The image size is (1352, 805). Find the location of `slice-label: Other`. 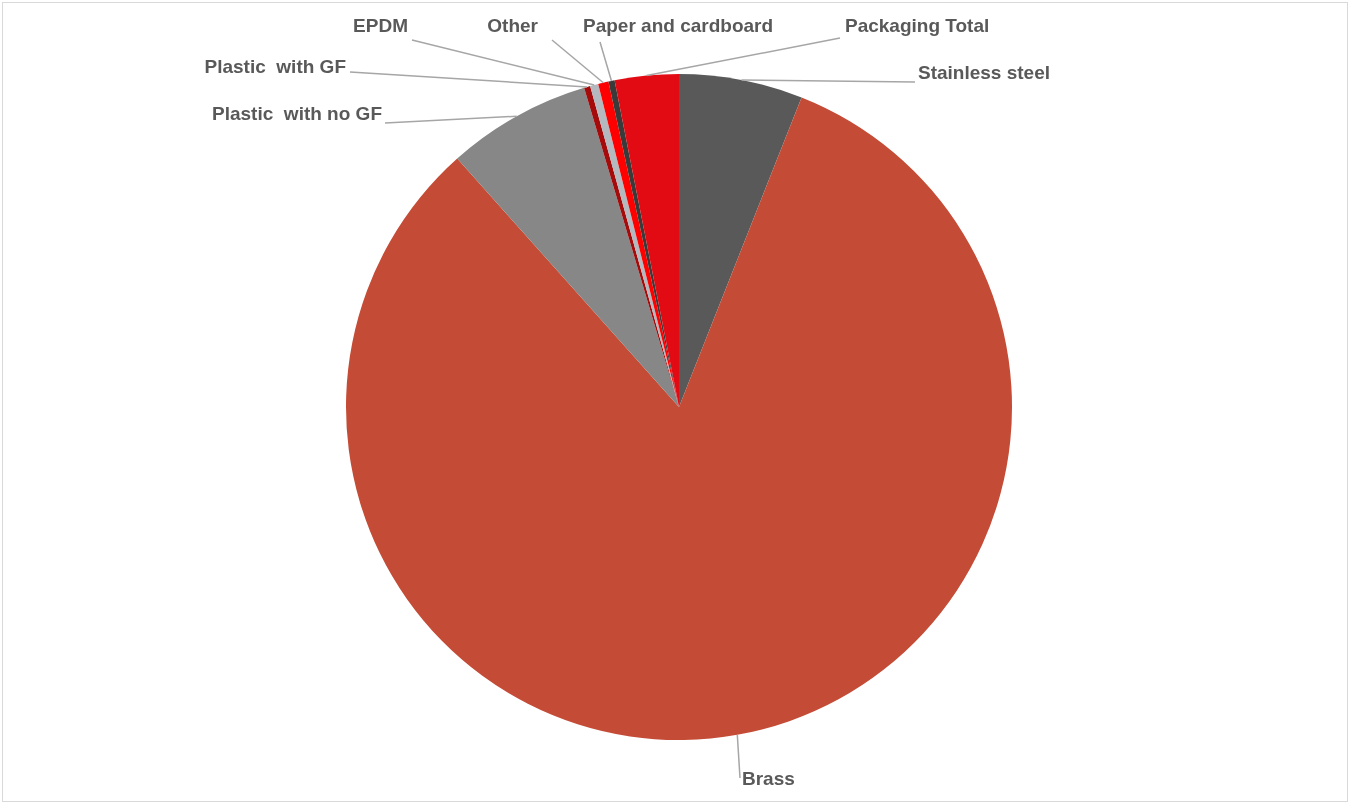

slice-label: Other is located at coordinates (513, 26).